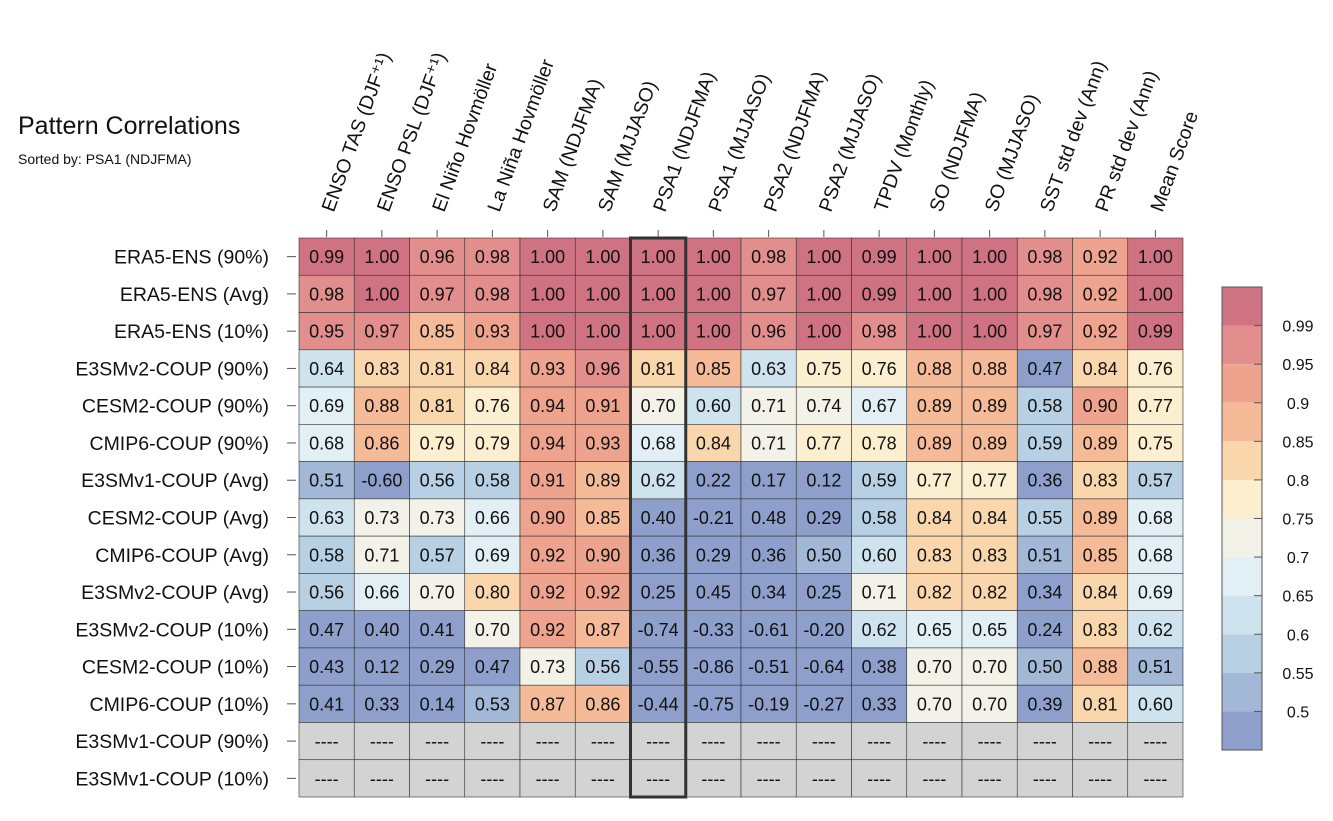  What do you see at coordinates (879, 369) in the screenshot?
I see `cell-value: 0.76` at bounding box center [879, 369].